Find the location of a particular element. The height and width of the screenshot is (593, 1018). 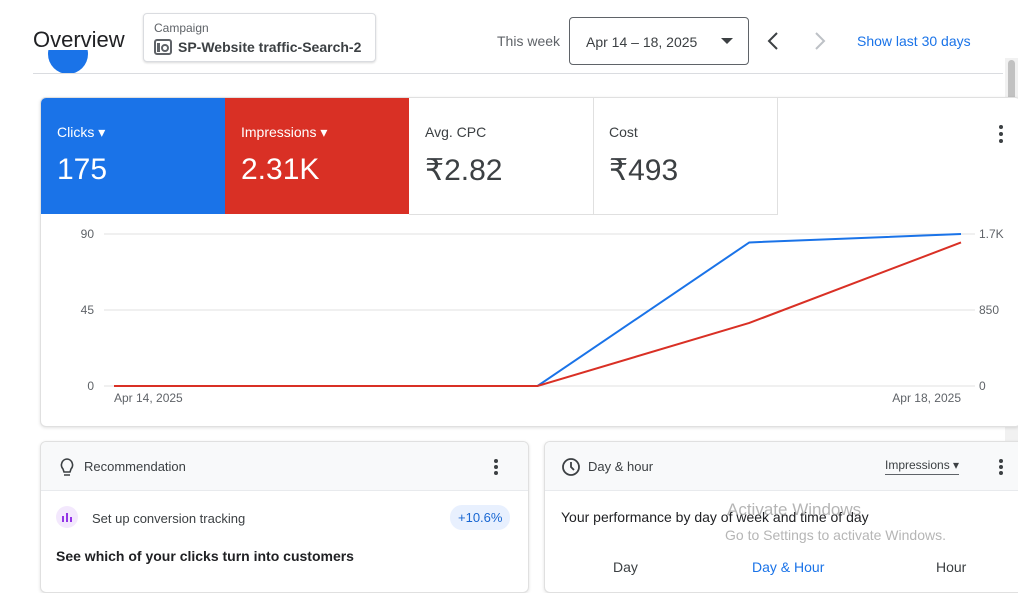

metric-label-text: Impressions is located at coordinates (279, 132).